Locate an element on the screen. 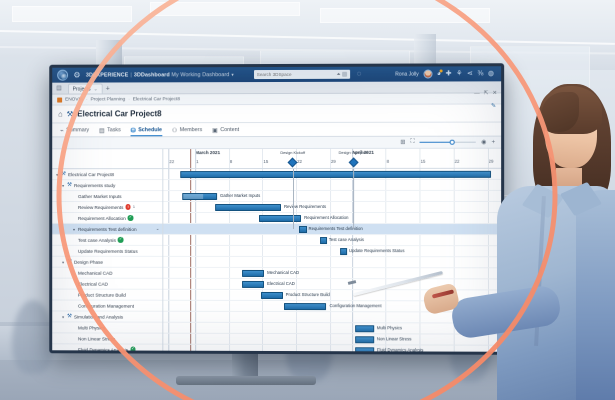 The width and height of the screenshot is (615, 400). gantt-row: Test case Analysis is located at coordinates (332, 240).